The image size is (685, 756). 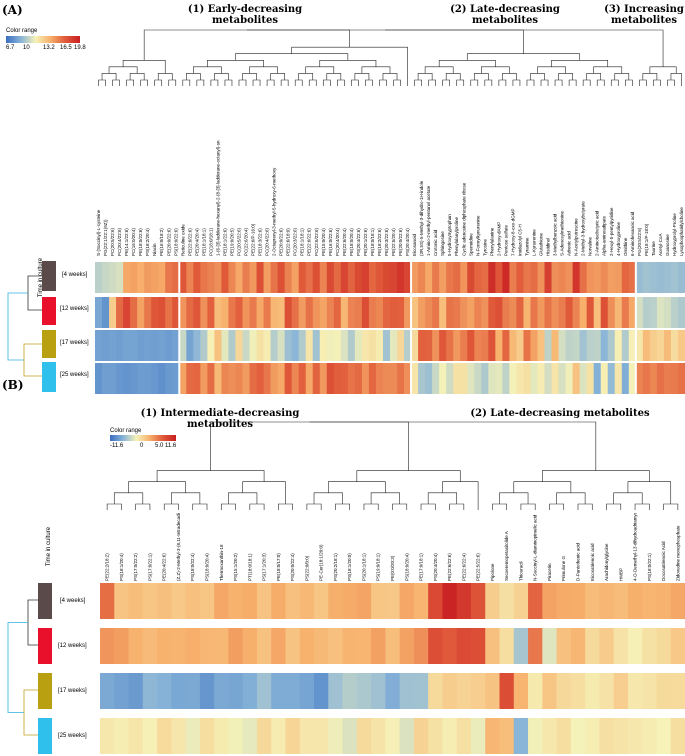 I want to click on panel-a-cell-r0-c45, so click(x=415, y=277).